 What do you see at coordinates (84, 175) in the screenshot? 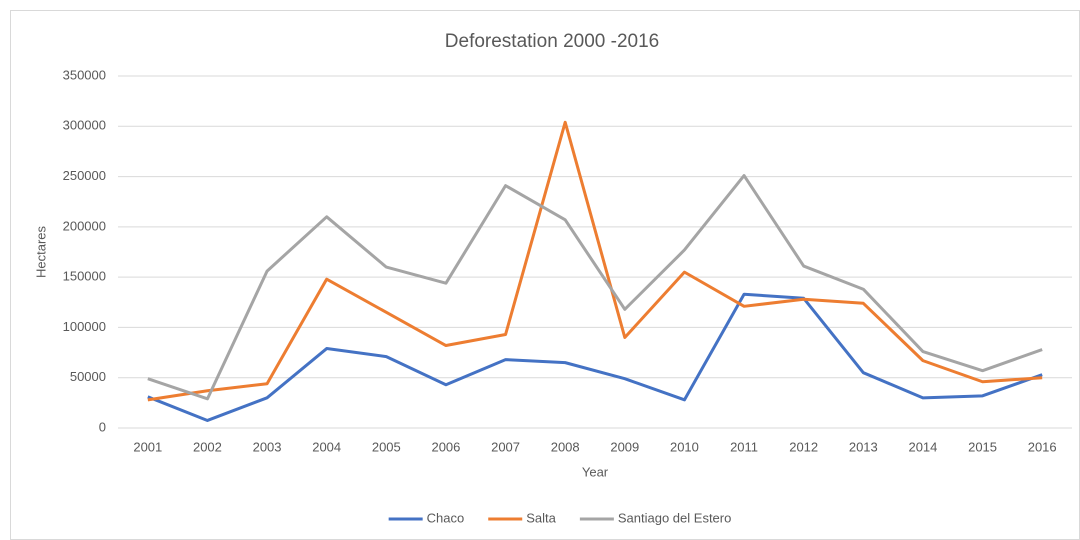
I see `y-tick-label: 250000` at bounding box center [84, 175].